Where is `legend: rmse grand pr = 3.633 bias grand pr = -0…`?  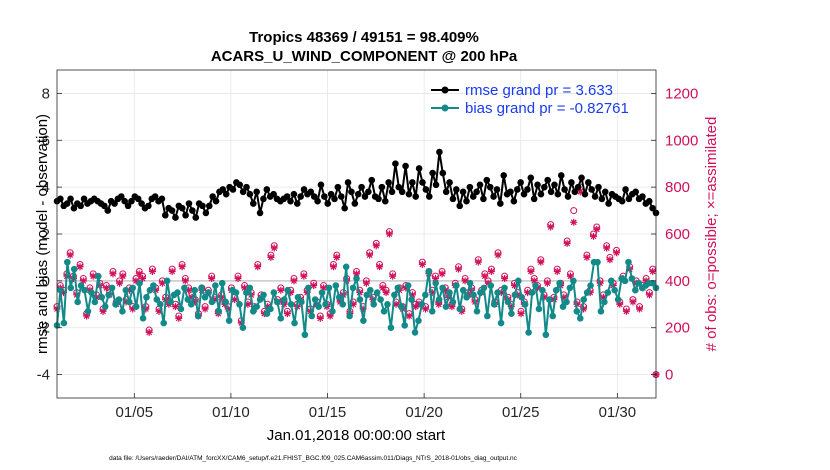 legend: rmse grand pr = 3.633 bias grand pr = -0… is located at coordinates (530, 99).